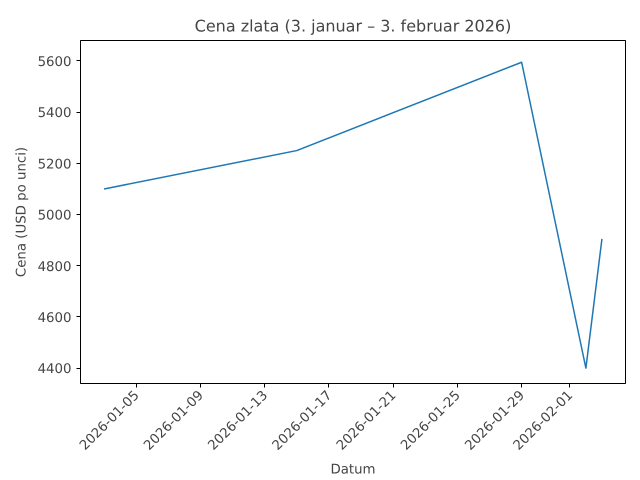 The height and width of the screenshot is (480, 640). I want to click on y-tick-label: 5400, so click(55, 114).